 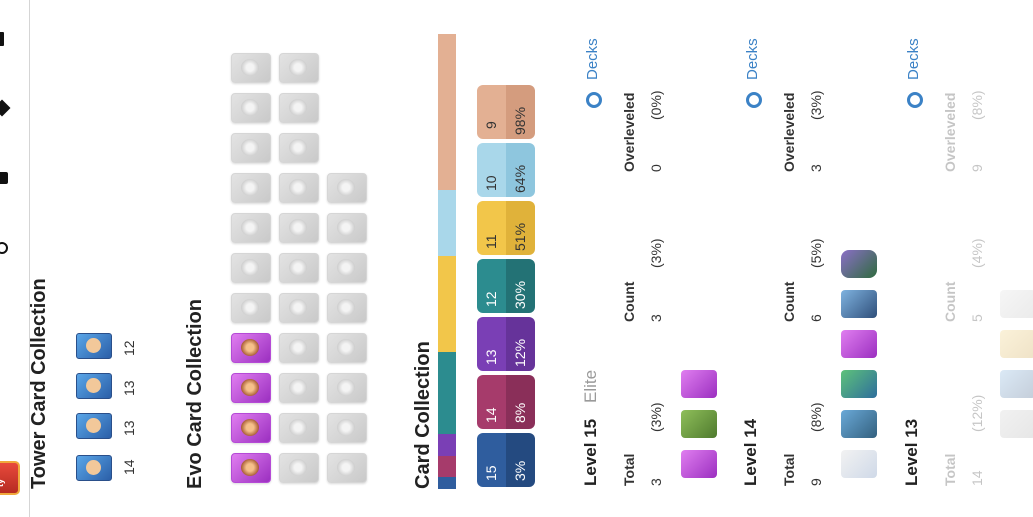 What do you see at coordinates (506, 344) in the screenshot?
I see `level-tile-13: 13 12%` at bounding box center [506, 344].